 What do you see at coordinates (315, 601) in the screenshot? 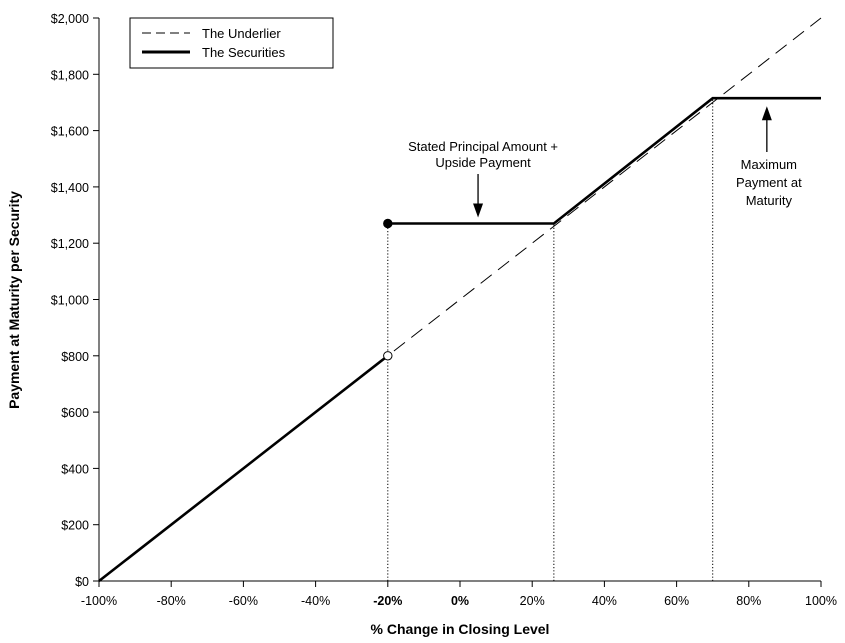
I see `x-tick-label: -40%` at bounding box center [315, 601].